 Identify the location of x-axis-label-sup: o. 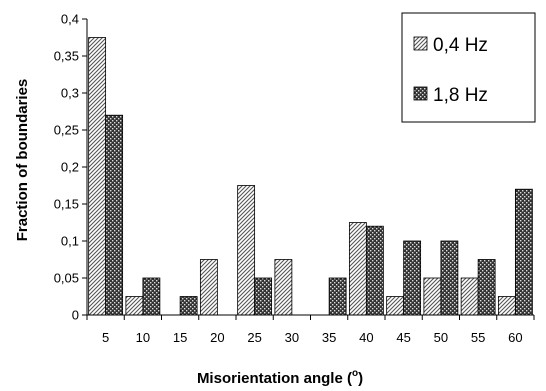
(355, 373).